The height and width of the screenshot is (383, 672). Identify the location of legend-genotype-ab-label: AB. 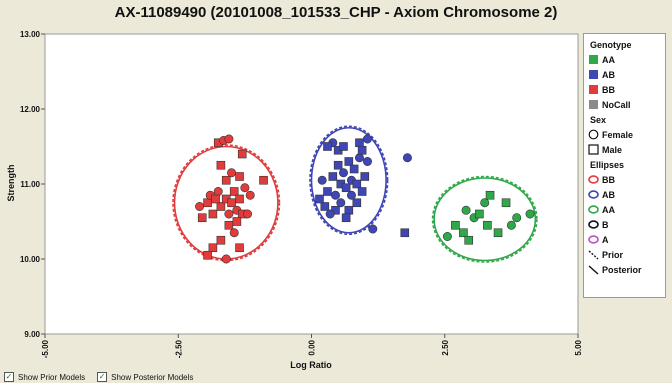
(608, 74).